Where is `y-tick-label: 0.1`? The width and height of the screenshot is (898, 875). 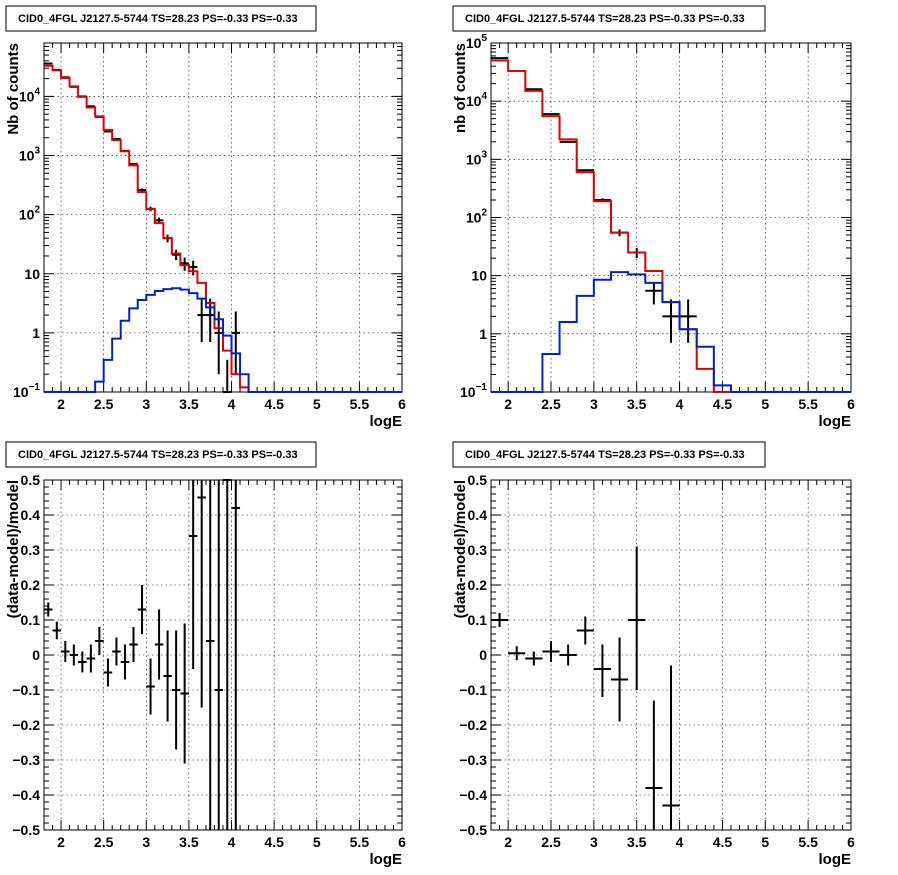
y-tick-label: 0.1 is located at coordinates (31, 620).